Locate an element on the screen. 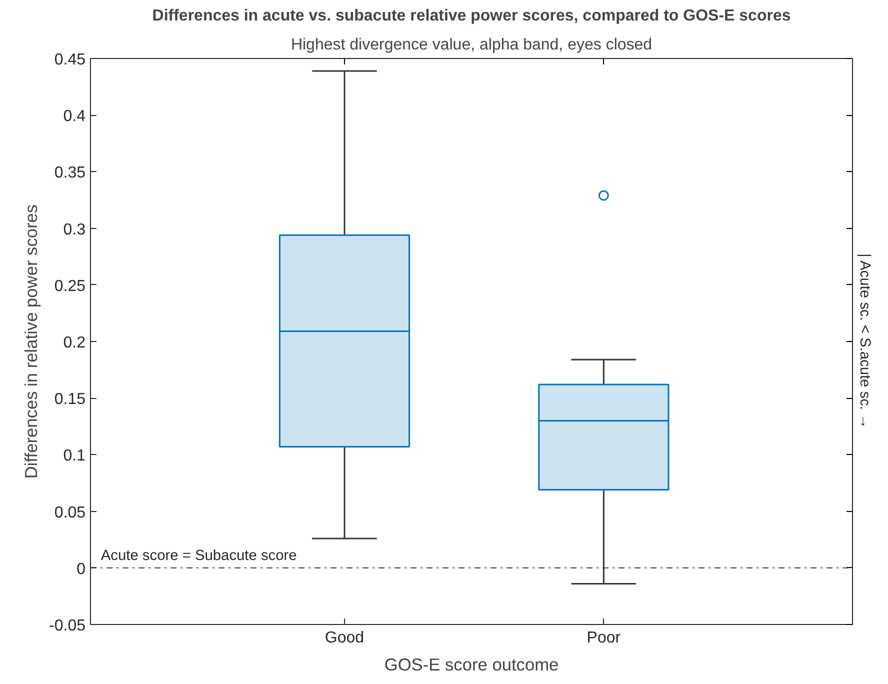 Image resolution: width=888 pixels, height=684 pixels. ref-line-label: Acute score = Subacute score is located at coordinates (198, 556).